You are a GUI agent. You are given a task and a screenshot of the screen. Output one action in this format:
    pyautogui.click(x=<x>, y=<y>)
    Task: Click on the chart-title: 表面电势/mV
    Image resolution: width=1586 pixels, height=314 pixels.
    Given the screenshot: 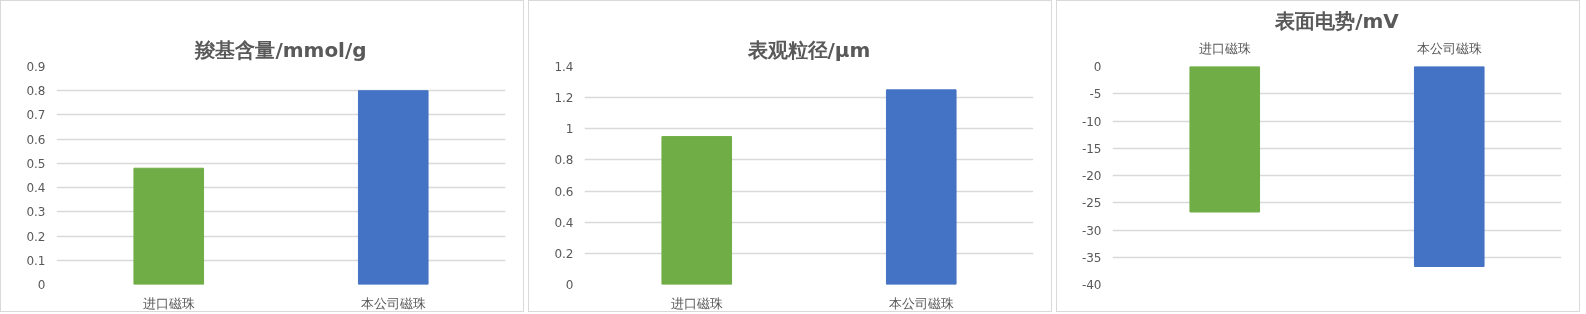 What is the action you would take?
    pyautogui.click(x=1337, y=20)
    